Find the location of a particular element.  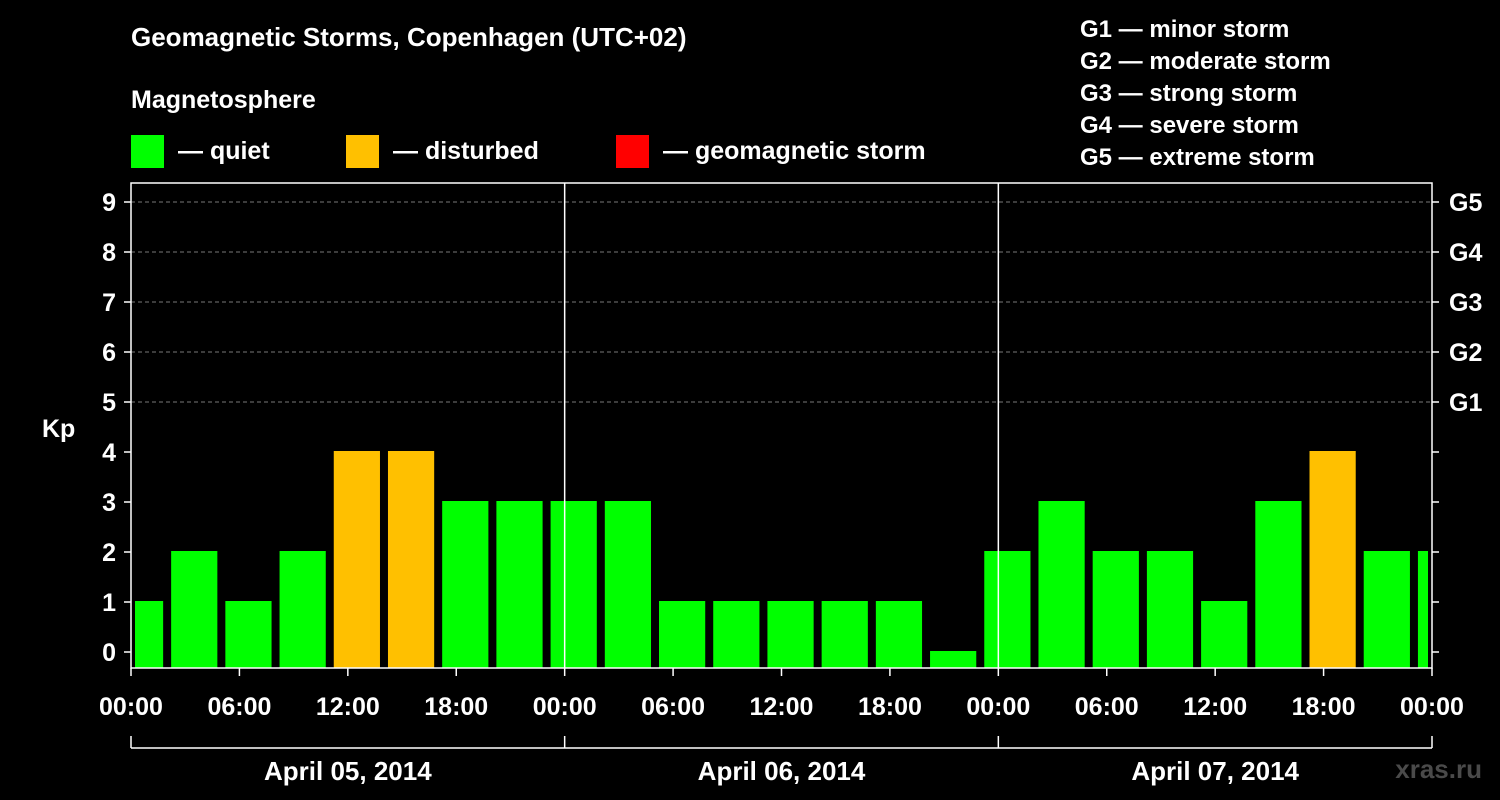

g-axis-label-g2: G2 is located at coordinates (1465, 353).